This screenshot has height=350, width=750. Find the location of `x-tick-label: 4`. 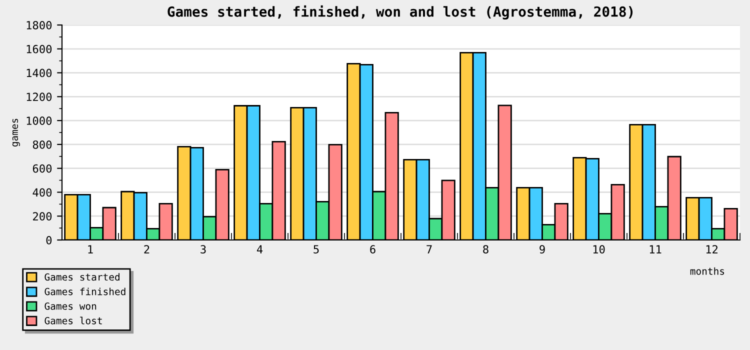

x-tick-label: 4 is located at coordinates (259, 249).